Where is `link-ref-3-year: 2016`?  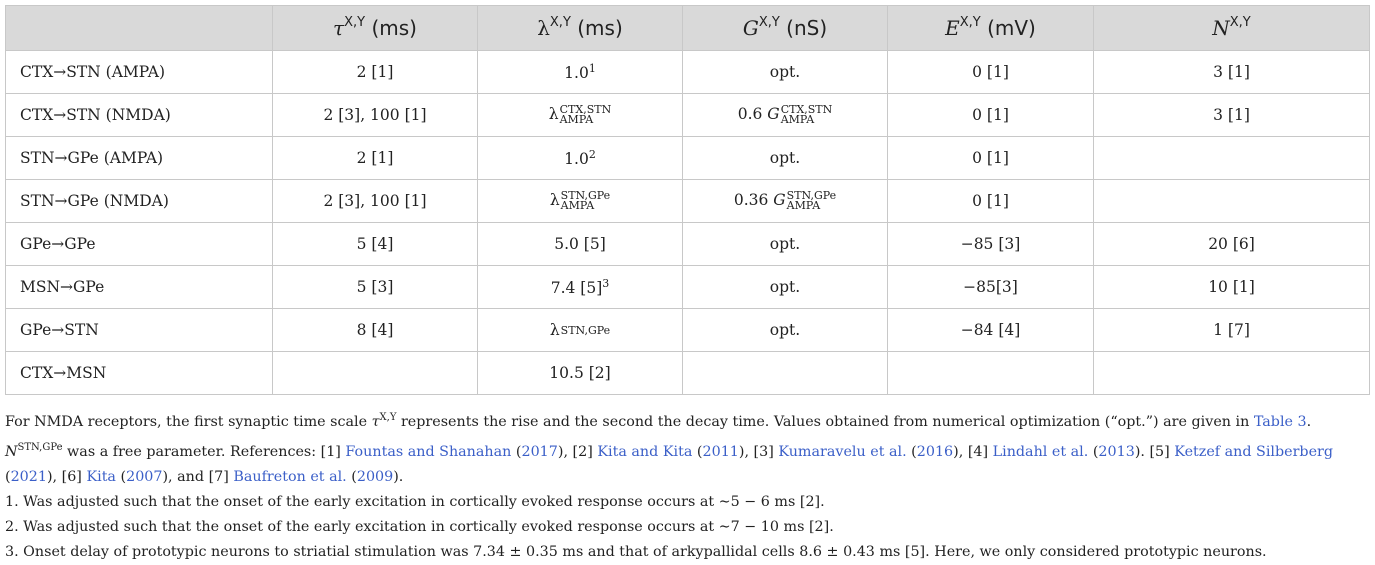 link-ref-3-year: 2016 is located at coordinates (935, 451).